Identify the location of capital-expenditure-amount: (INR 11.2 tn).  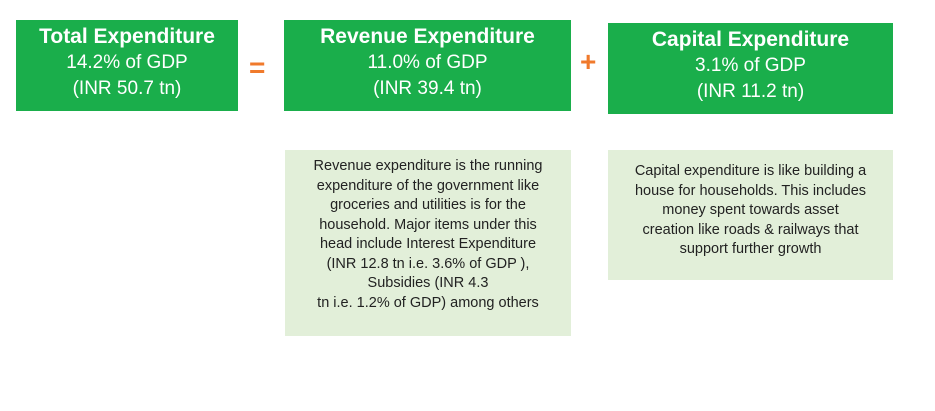
(750, 91).